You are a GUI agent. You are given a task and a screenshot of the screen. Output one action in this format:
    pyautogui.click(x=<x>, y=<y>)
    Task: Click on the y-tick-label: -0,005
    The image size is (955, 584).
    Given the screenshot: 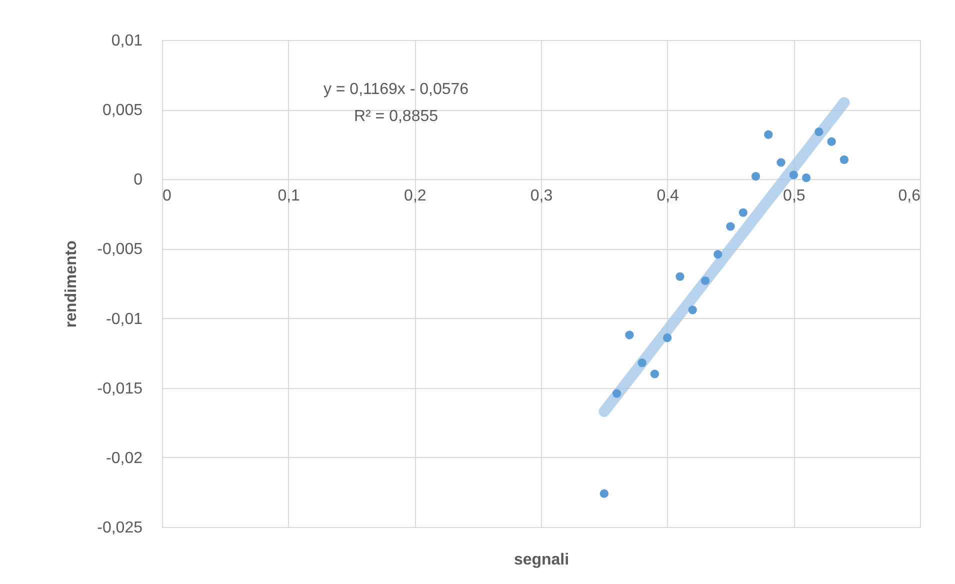 What is the action you would take?
    pyautogui.click(x=120, y=249)
    